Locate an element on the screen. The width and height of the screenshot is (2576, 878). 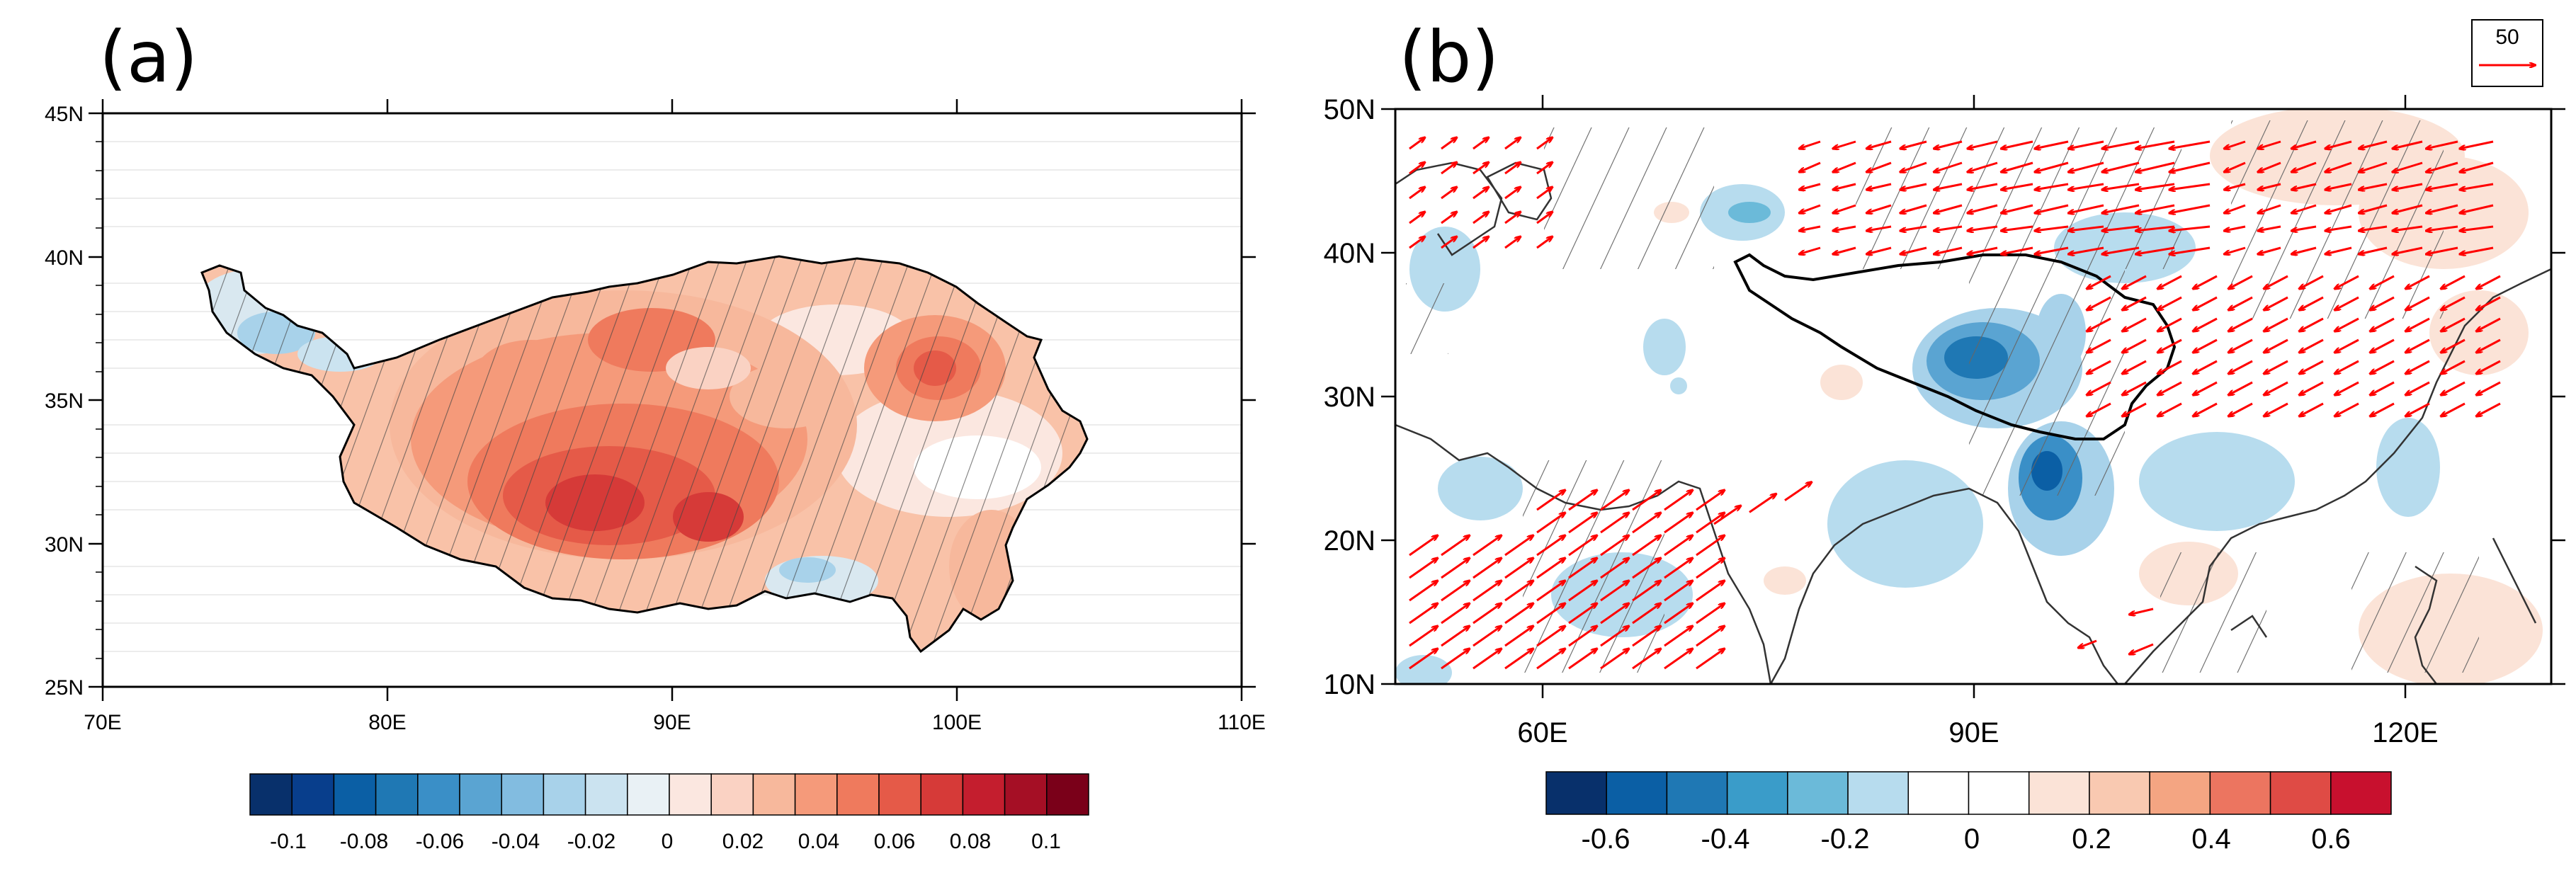
panel-b-cb-label: 0.2 is located at coordinates (2091, 839).